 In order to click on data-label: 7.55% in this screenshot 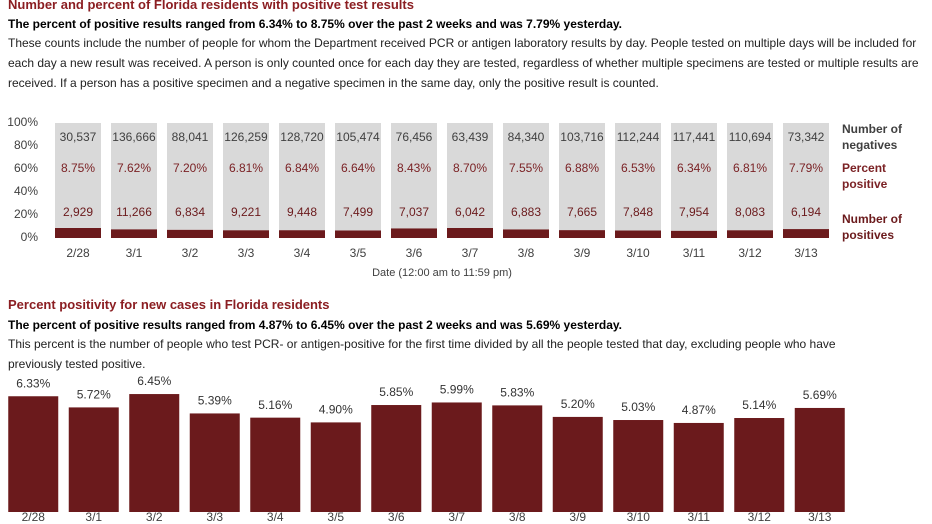, I will do `click(526, 168)`.